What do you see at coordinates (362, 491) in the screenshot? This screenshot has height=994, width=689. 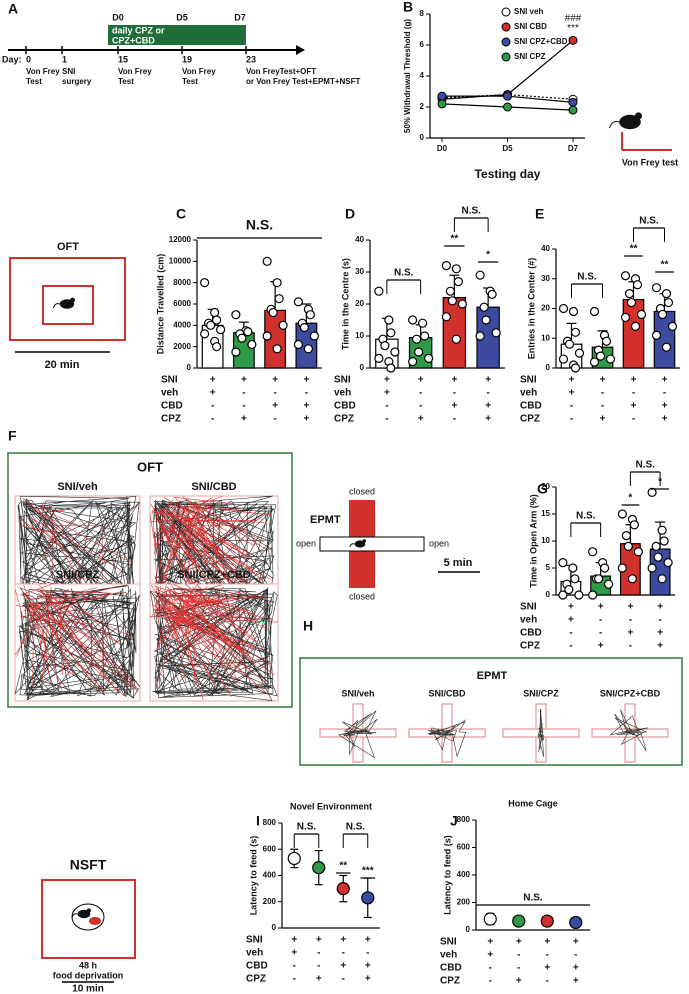 I see `epmt-arm: closed` at bounding box center [362, 491].